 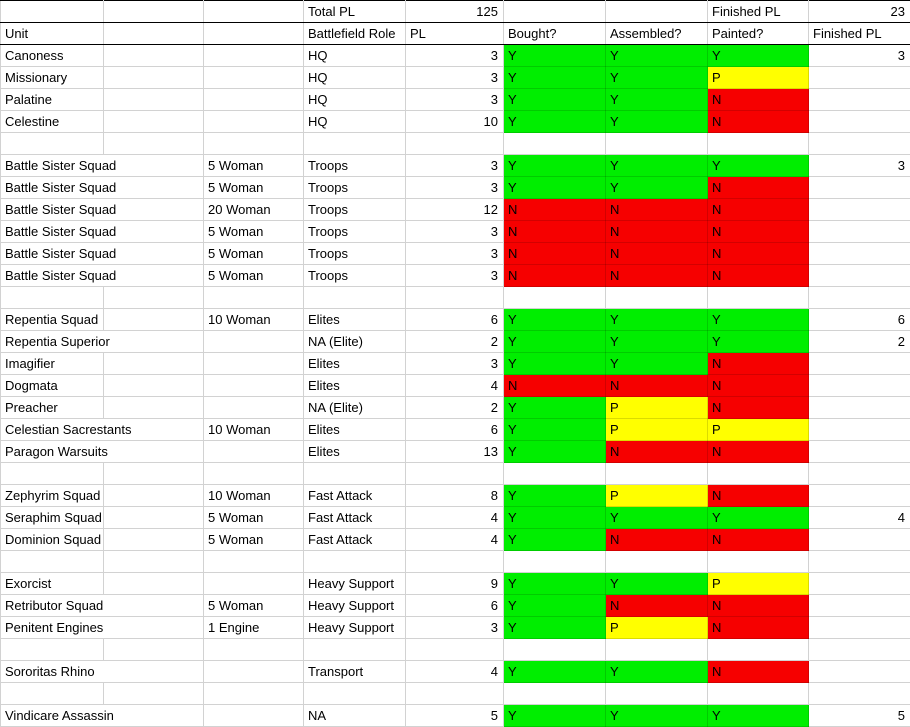 I want to click on cell-pl: 12, so click(x=455, y=210).